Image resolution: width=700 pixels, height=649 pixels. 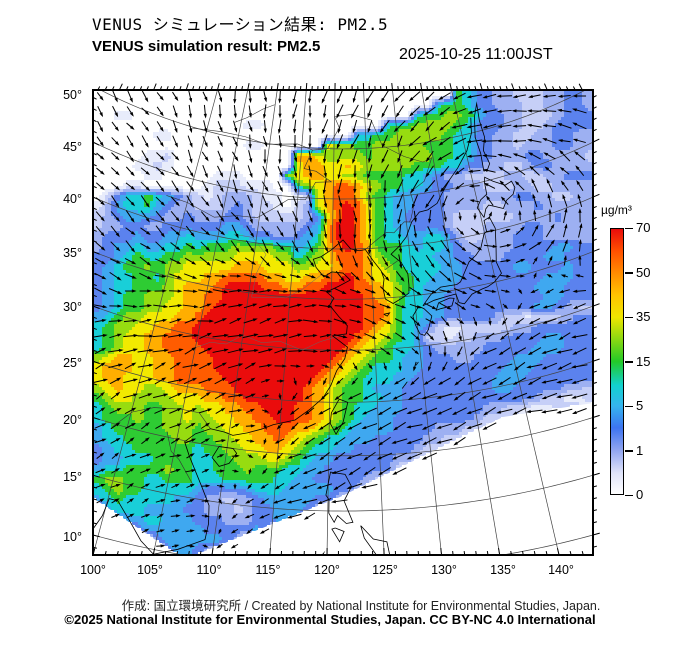 I want to click on colorbar-tick-label: 35, so click(x=643, y=316).